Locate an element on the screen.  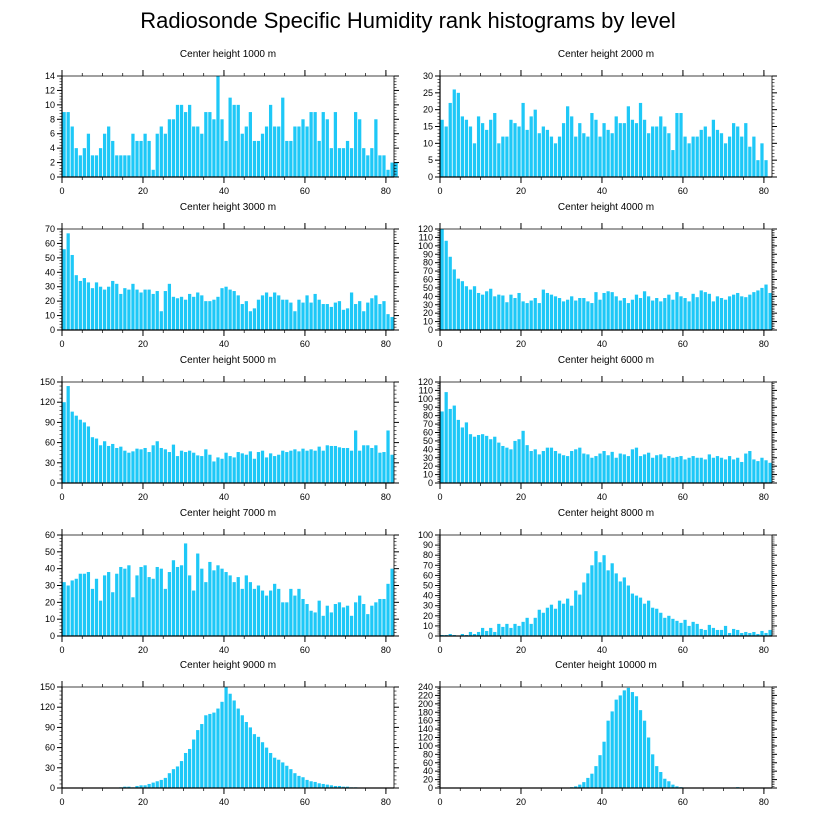
y-tick-label: 60 is located at coordinates (50, 535).